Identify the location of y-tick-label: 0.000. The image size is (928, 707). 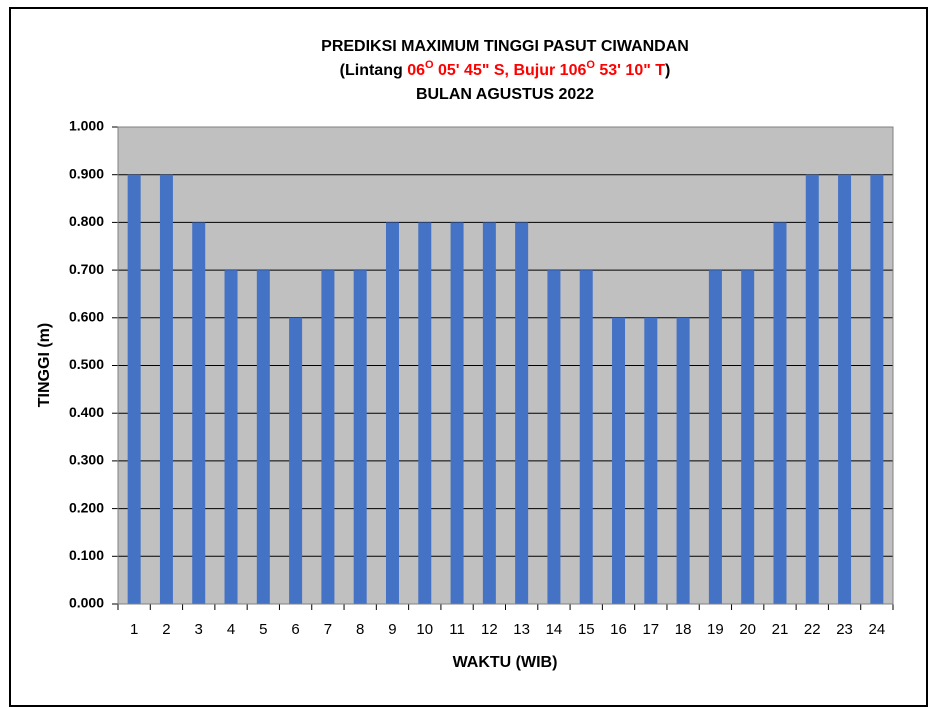
(86, 603).